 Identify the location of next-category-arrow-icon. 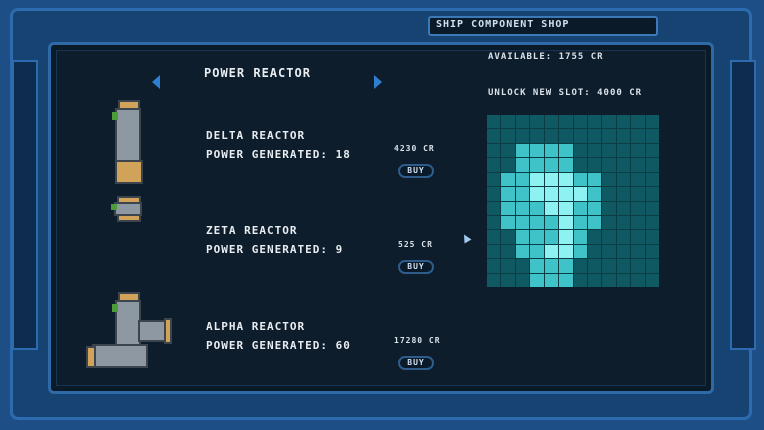
(378, 82).